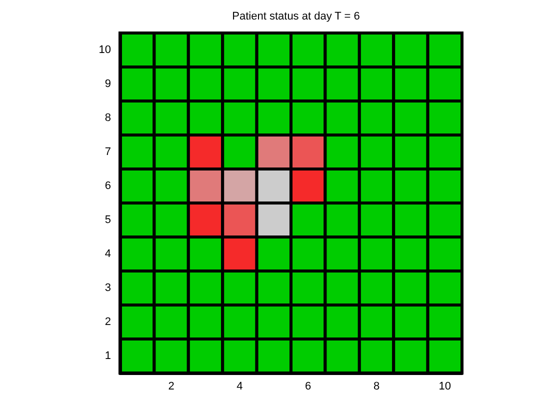 The image size is (560, 420). Describe the element at coordinates (107, 186) in the screenshot. I see `y-tick-label: 6` at that location.